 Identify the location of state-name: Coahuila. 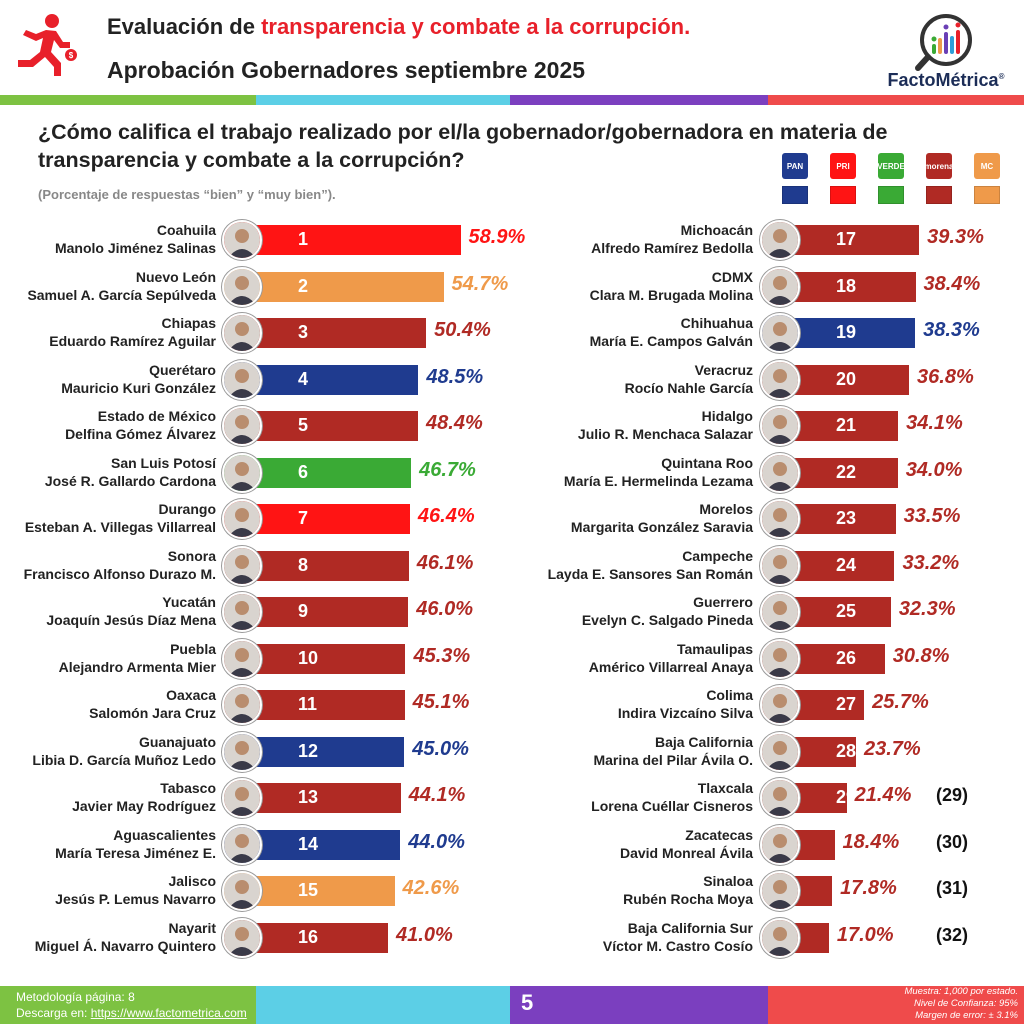
(186, 230).